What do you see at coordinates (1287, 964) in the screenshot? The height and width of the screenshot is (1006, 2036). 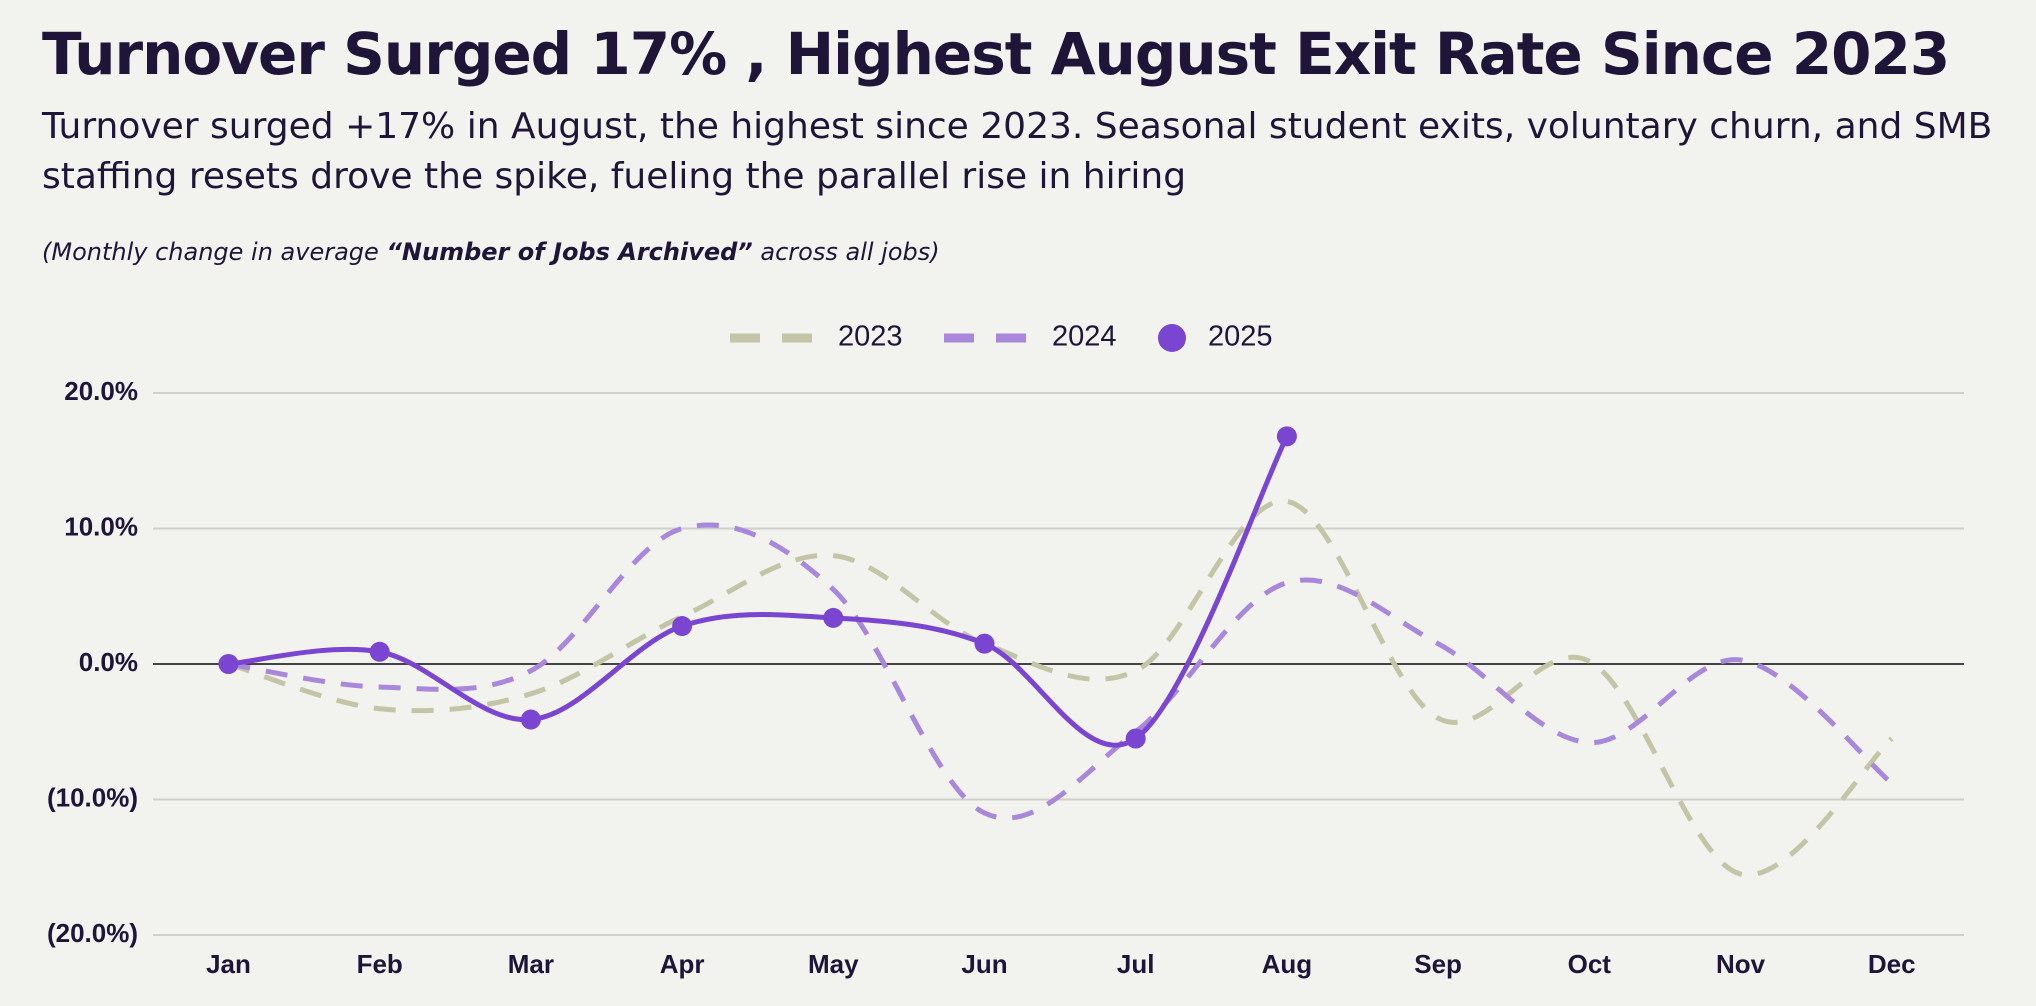 I see `x-tick-label: Aug` at bounding box center [1287, 964].